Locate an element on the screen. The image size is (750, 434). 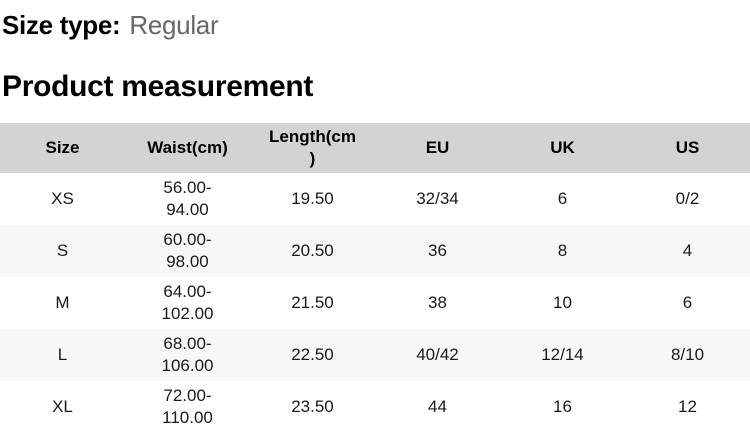
cell-uk: 8 is located at coordinates (562, 250).